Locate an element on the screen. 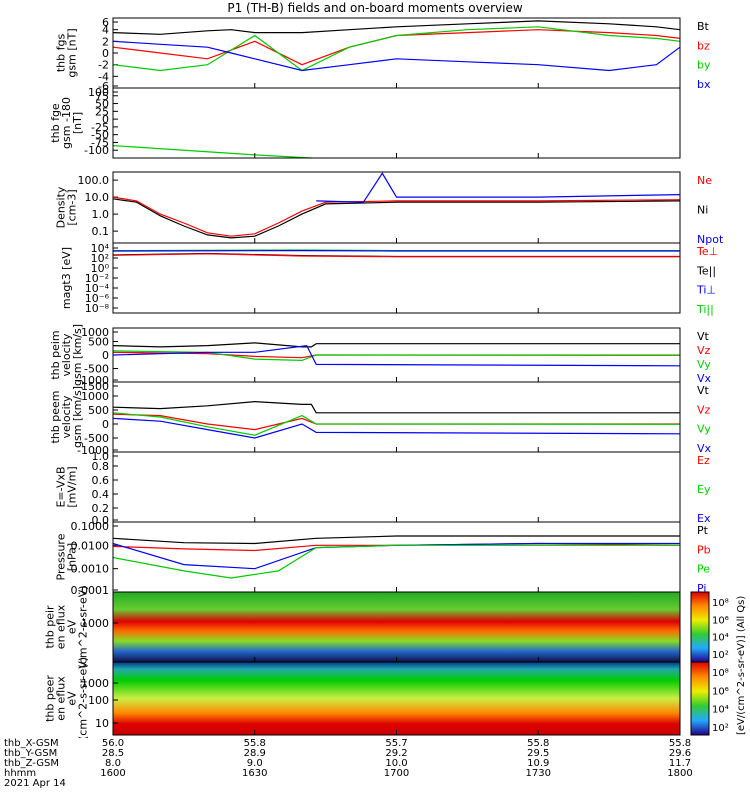  panel-1-ytick-4: 0 is located at coordinates (105, 119).